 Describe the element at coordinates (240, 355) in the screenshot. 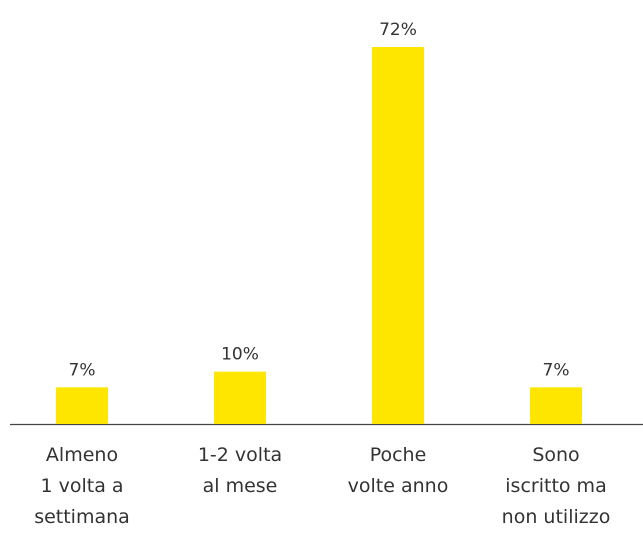

I see `value-label: 10%` at that location.